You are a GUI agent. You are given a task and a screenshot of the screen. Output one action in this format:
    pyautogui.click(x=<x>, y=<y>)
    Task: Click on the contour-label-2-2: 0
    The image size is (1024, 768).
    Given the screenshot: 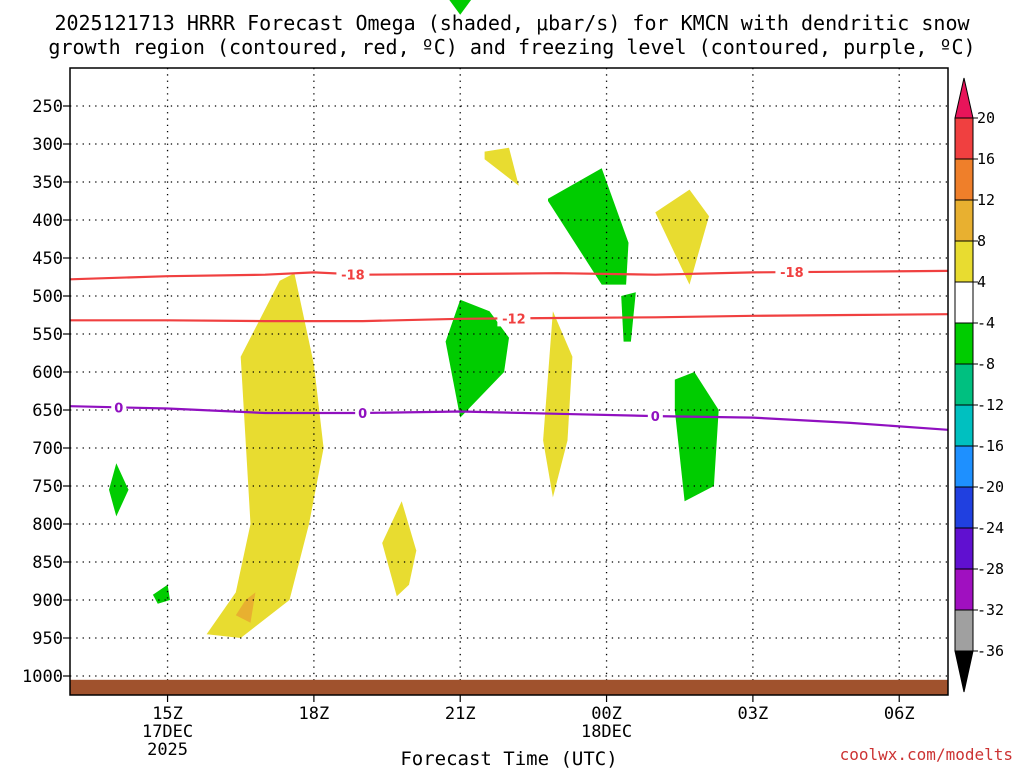 What is the action you would take?
    pyautogui.click(x=655, y=417)
    